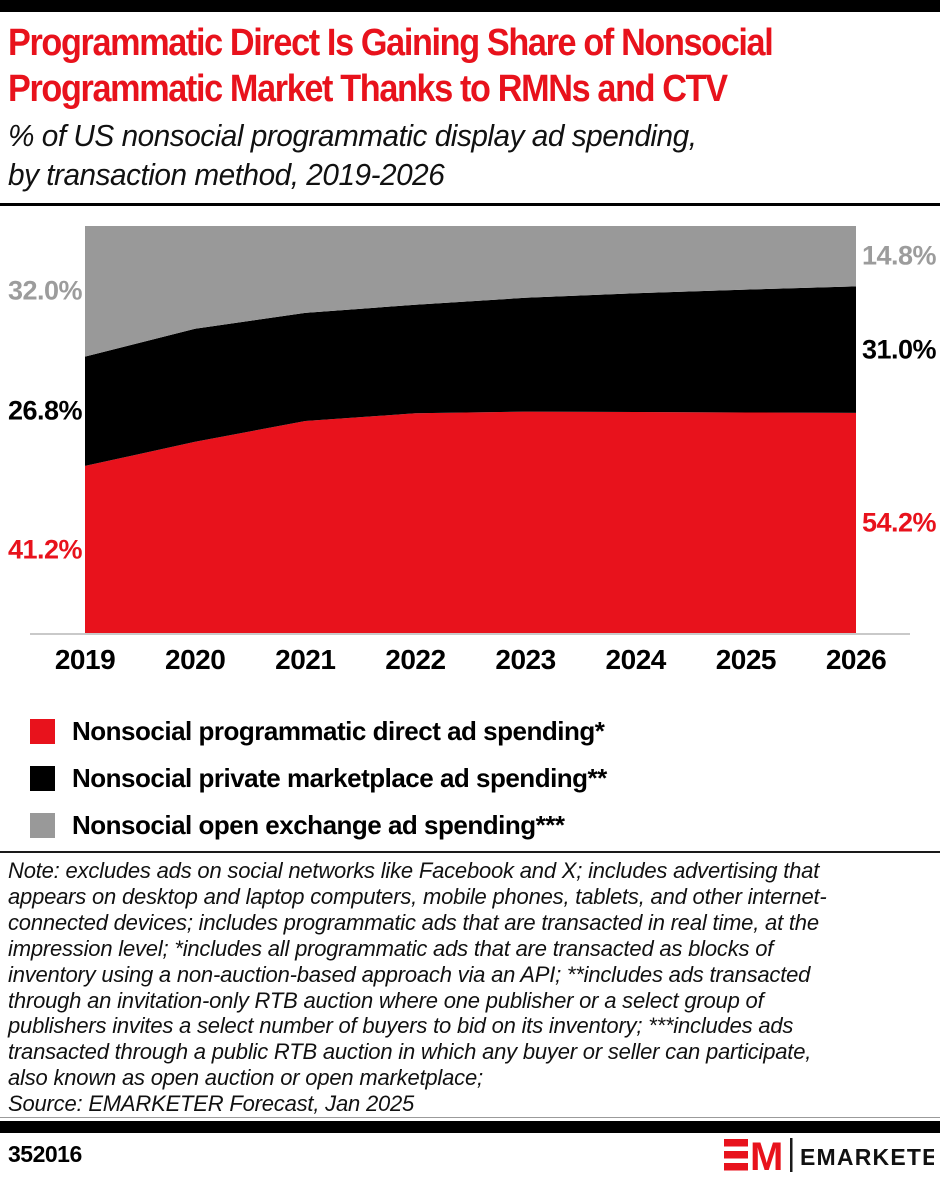 The image size is (940, 1180). What do you see at coordinates (470, 1127) in the screenshot?
I see `footer-black-bar` at bounding box center [470, 1127].